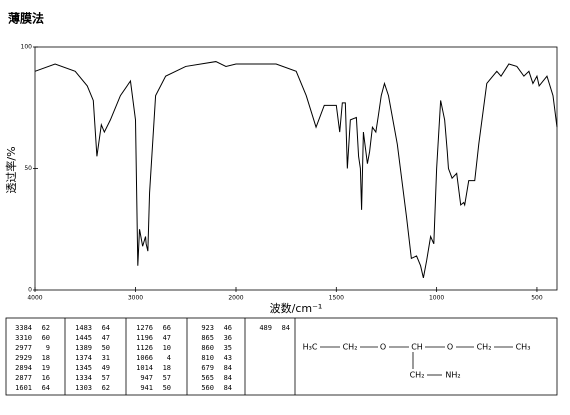 This screenshot has height=415, width=570. I want to click on peak-transmittance: 36, so click(228, 338).